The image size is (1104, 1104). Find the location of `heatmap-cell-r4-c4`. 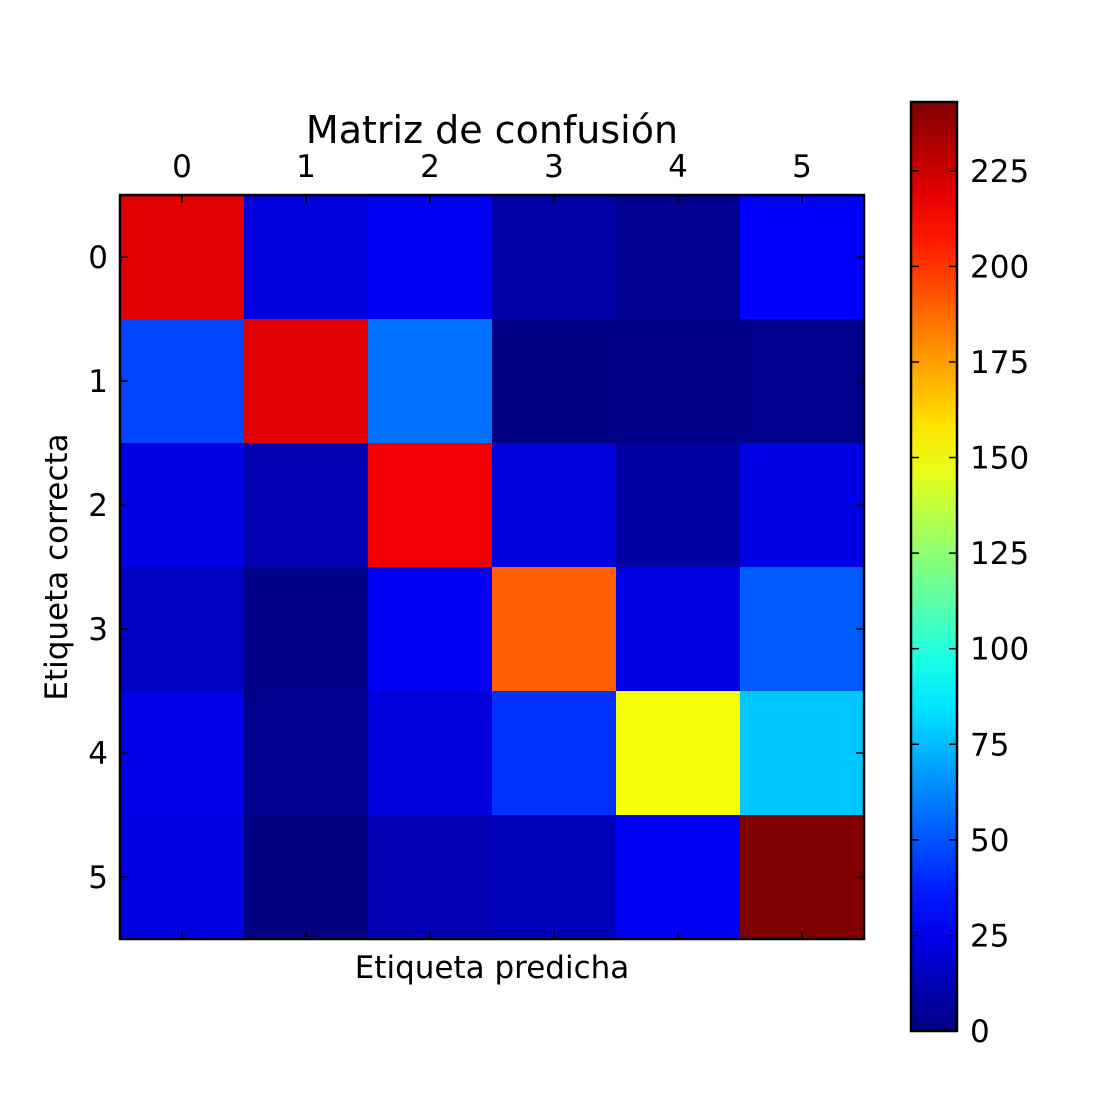

heatmap-cell-r4-c4 is located at coordinates (678, 753).